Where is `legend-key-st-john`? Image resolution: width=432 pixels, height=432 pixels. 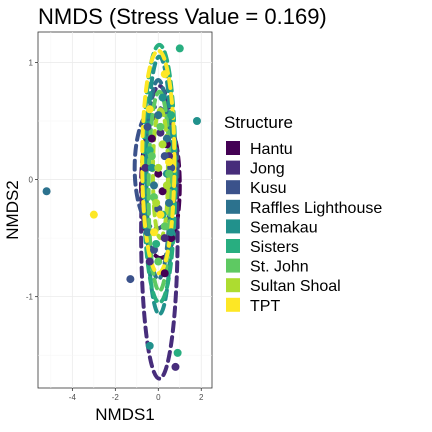 legend-key-st-john is located at coordinates (233, 265).